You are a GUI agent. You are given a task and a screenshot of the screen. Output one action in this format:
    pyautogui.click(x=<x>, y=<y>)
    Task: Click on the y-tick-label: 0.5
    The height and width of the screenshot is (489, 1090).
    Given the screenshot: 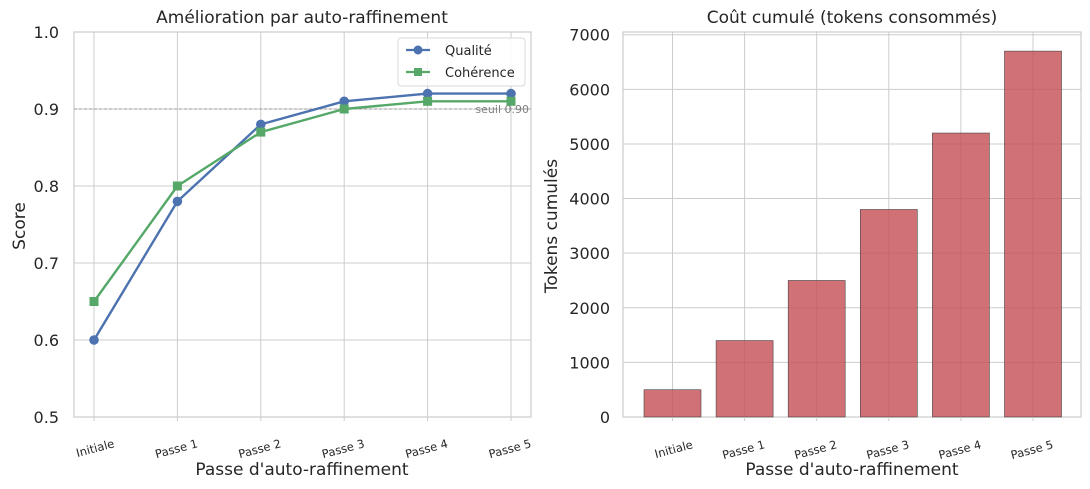 What is the action you would take?
    pyautogui.click(x=46, y=417)
    